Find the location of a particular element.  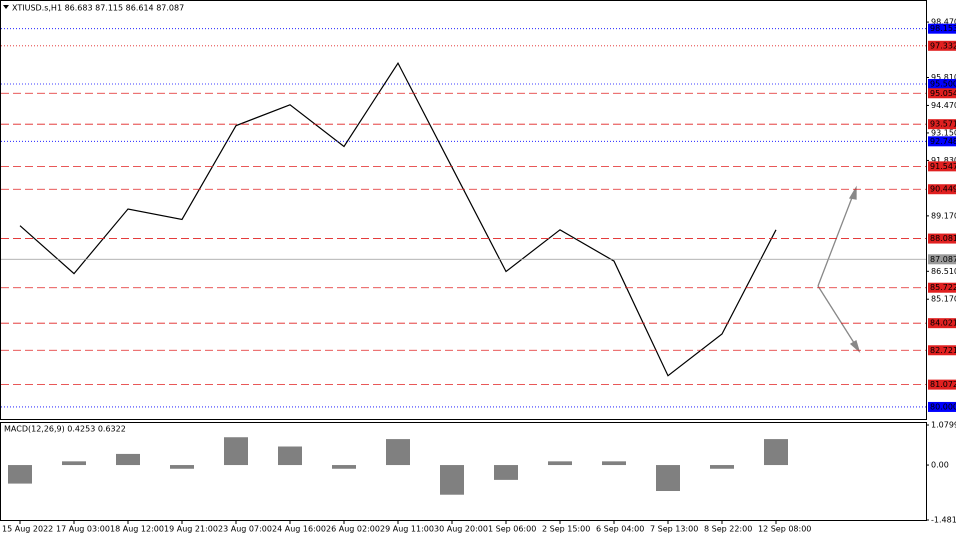

x-tick-label: 29 Aug 11:00 is located at coordinates (407, 529).